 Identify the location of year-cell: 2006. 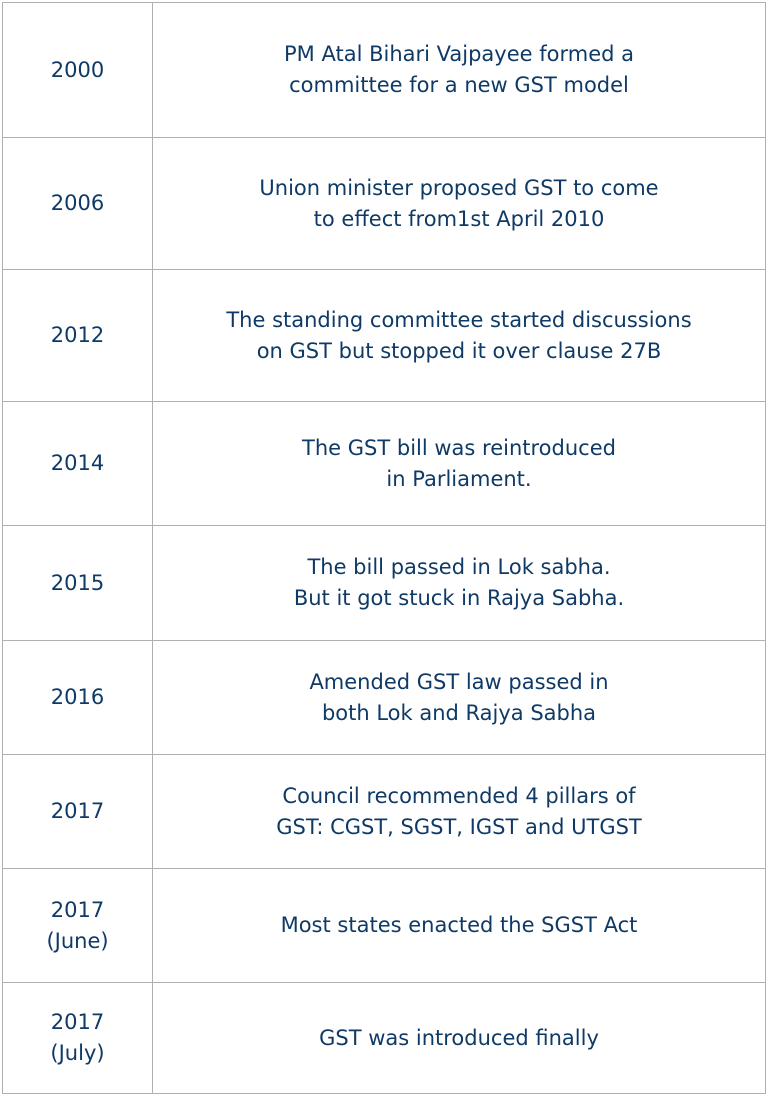
(77, 203).